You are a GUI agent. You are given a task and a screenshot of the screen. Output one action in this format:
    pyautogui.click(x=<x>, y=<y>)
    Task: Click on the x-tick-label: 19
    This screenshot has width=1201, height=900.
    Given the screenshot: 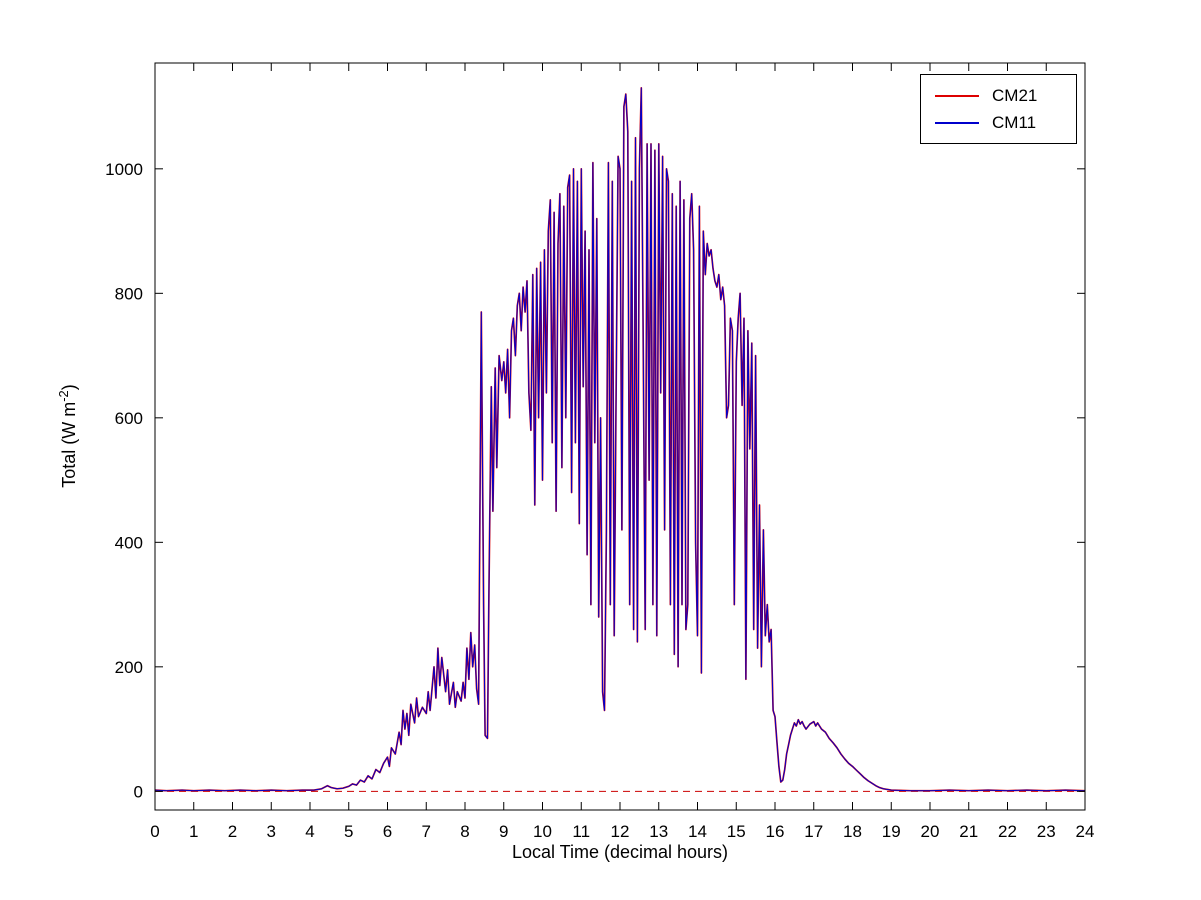 What is the action you would take?
    pyautogui.click(x=891, y=831)
    